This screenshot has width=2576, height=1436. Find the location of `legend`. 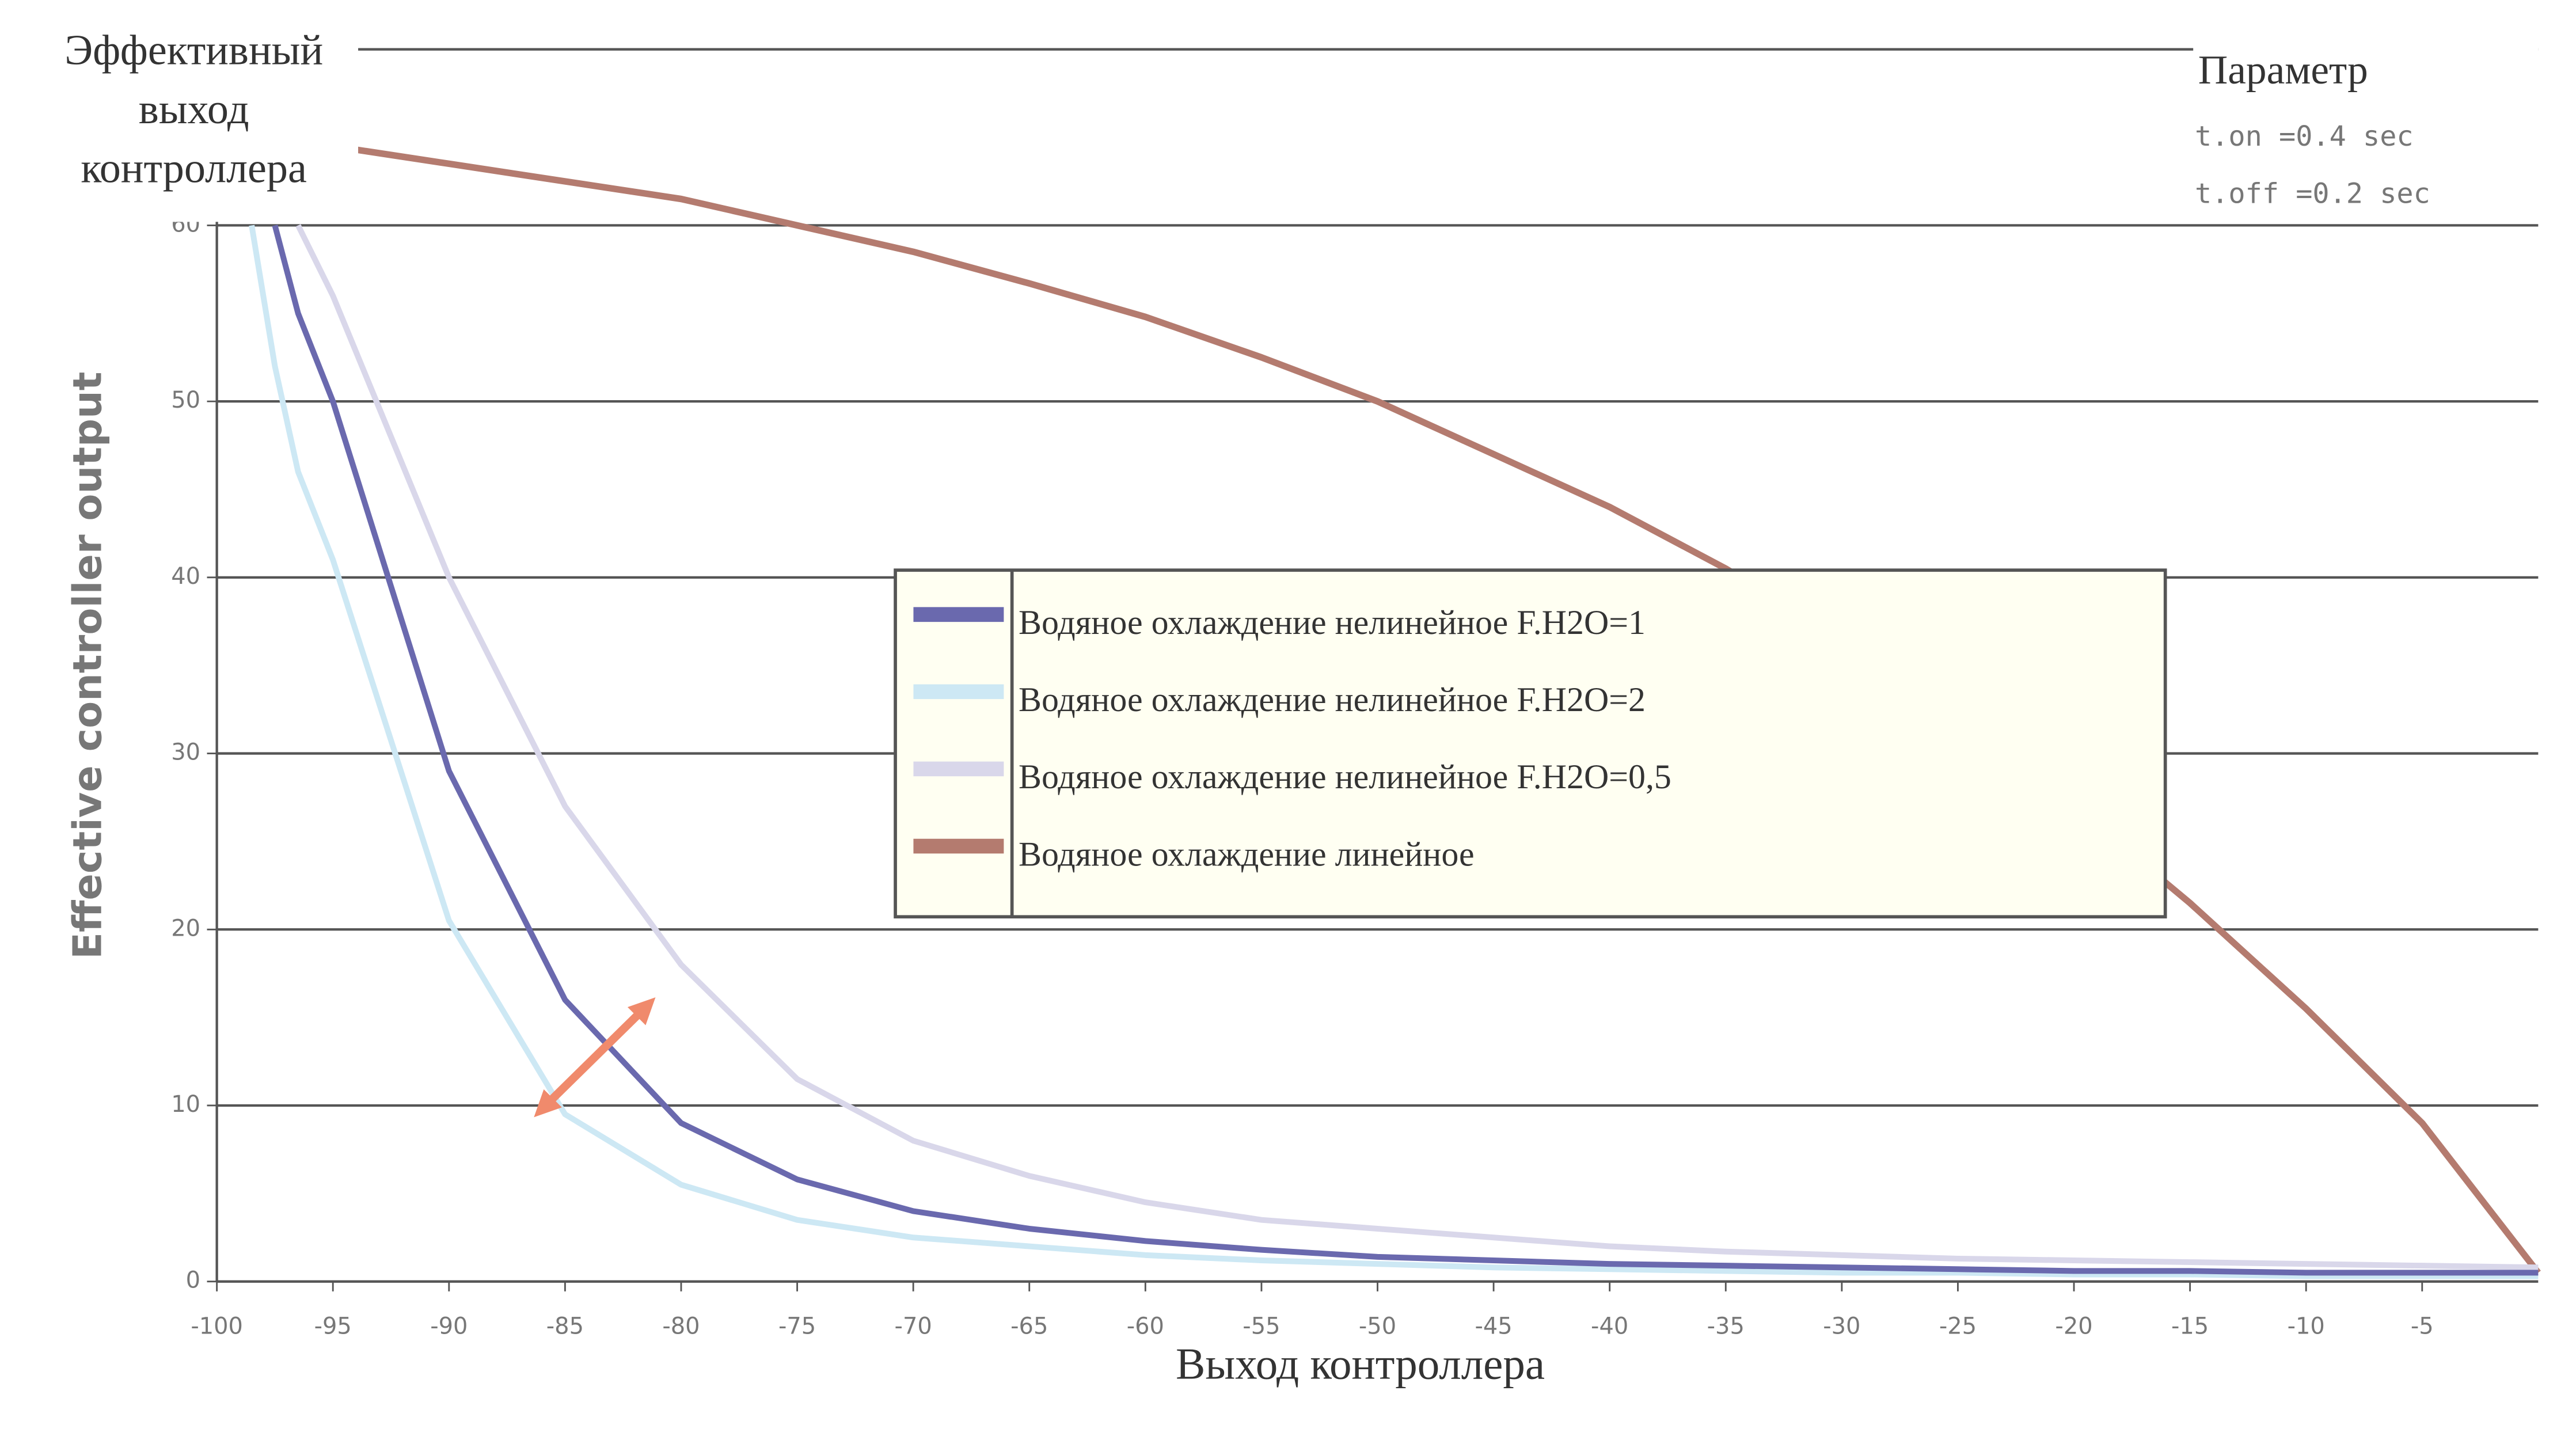

legend is located at coordinates (1531, 743).